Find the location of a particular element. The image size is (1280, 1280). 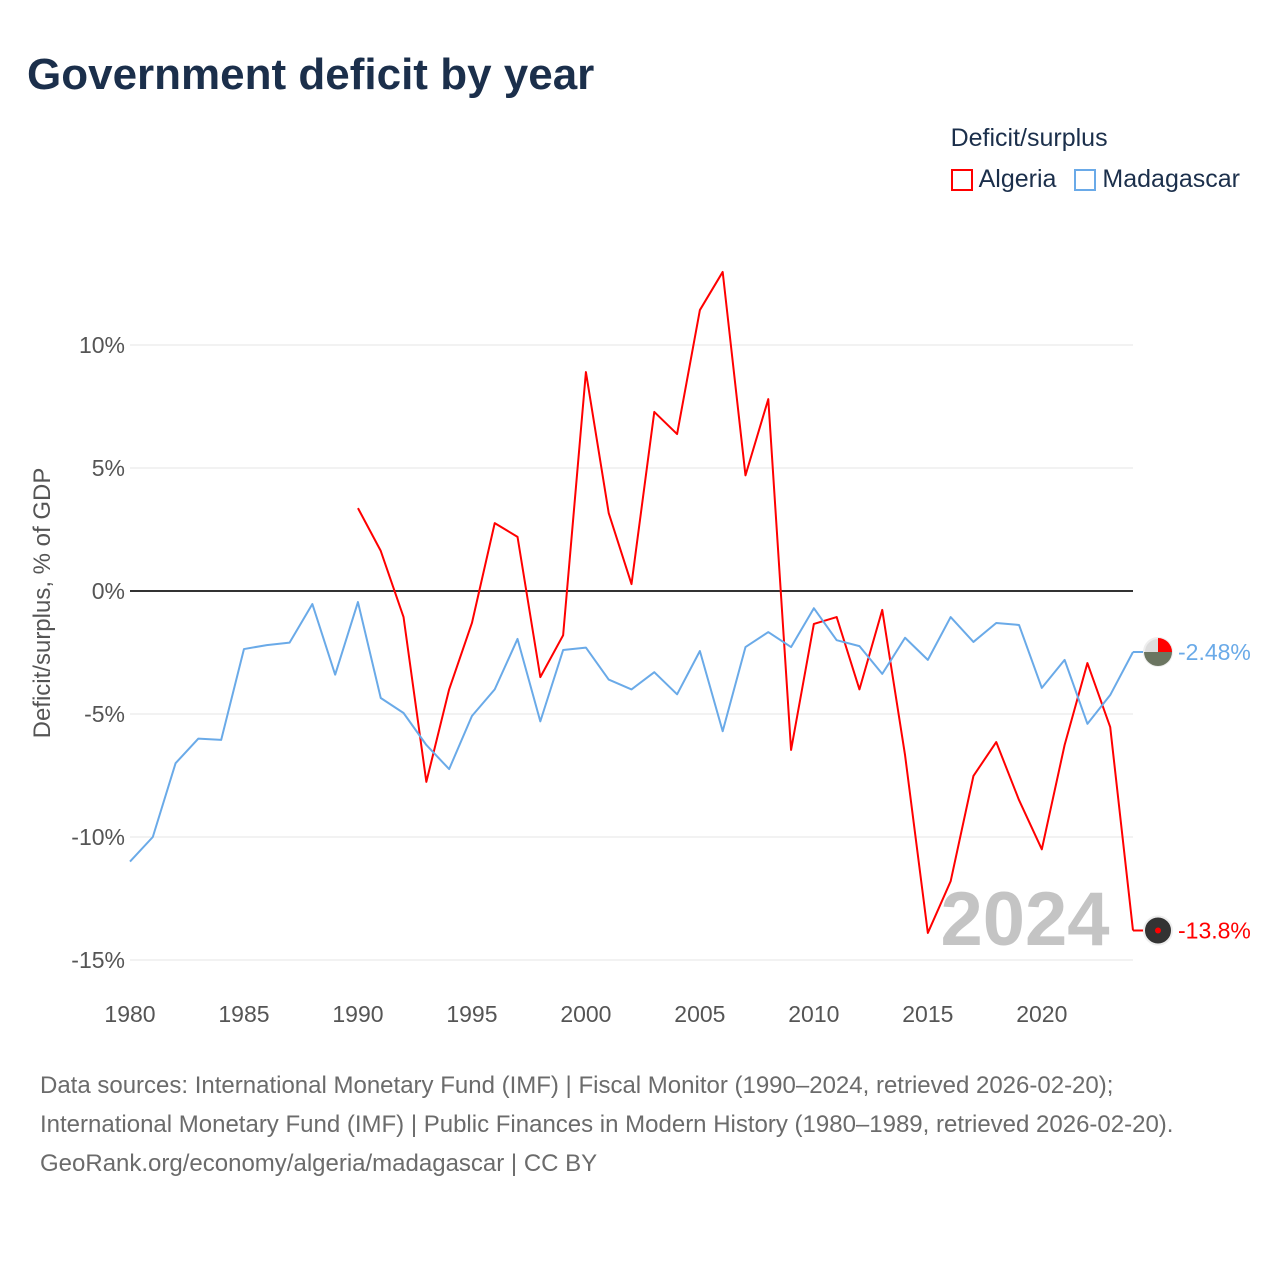

y-tick-label: 0% is located at coordinates (108, 591).